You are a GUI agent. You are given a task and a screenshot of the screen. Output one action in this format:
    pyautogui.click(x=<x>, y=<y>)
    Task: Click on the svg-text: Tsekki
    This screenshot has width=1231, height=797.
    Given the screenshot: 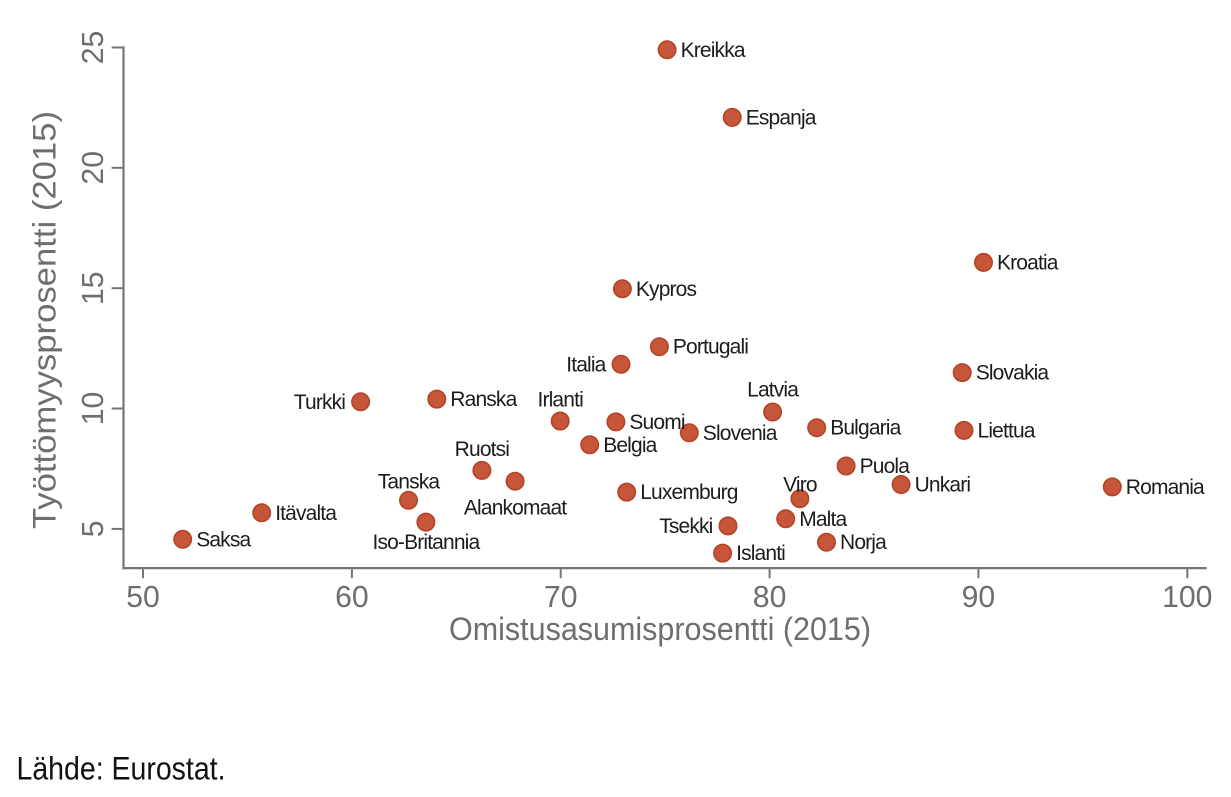 What is the action you would take?
    pyautogui.click(x=685, y=526)
    